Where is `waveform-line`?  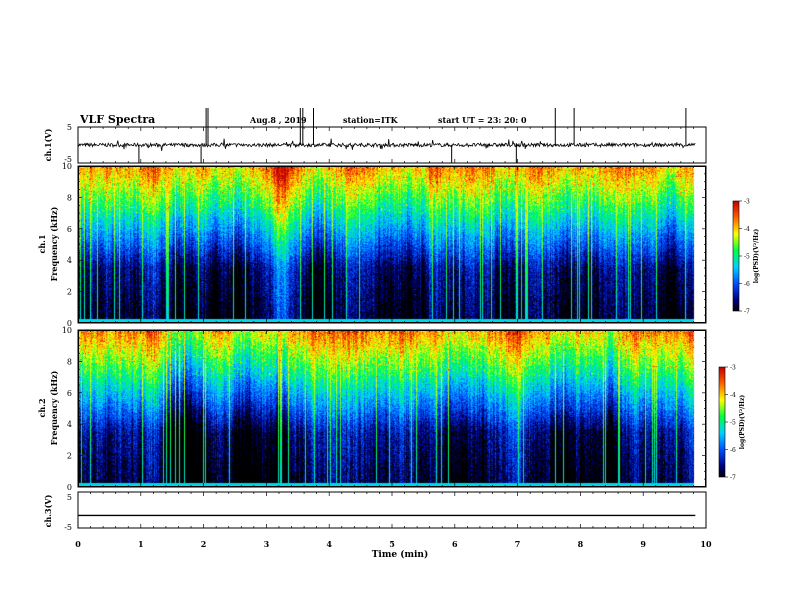
waveform-line is located at coordinates (386, 145).